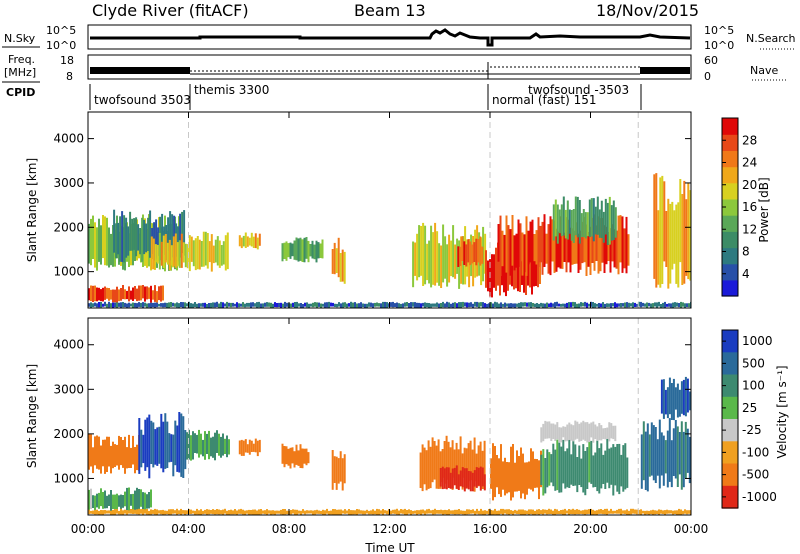 The height and width of the screenshot is (554, 800). Describe the element at coordinates (749, 419) in the screenshot. I see `velocity-colorbar: 1000 500 100 25 -25 -100 -500 -1000` at that location.